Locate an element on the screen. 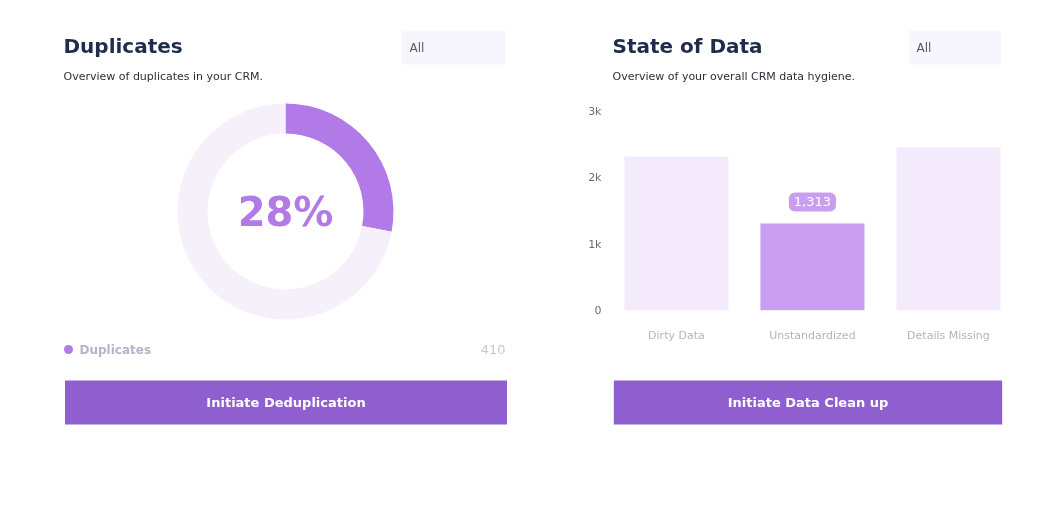  text: Initiate Data Clean up is located at coordinates (808, 402).